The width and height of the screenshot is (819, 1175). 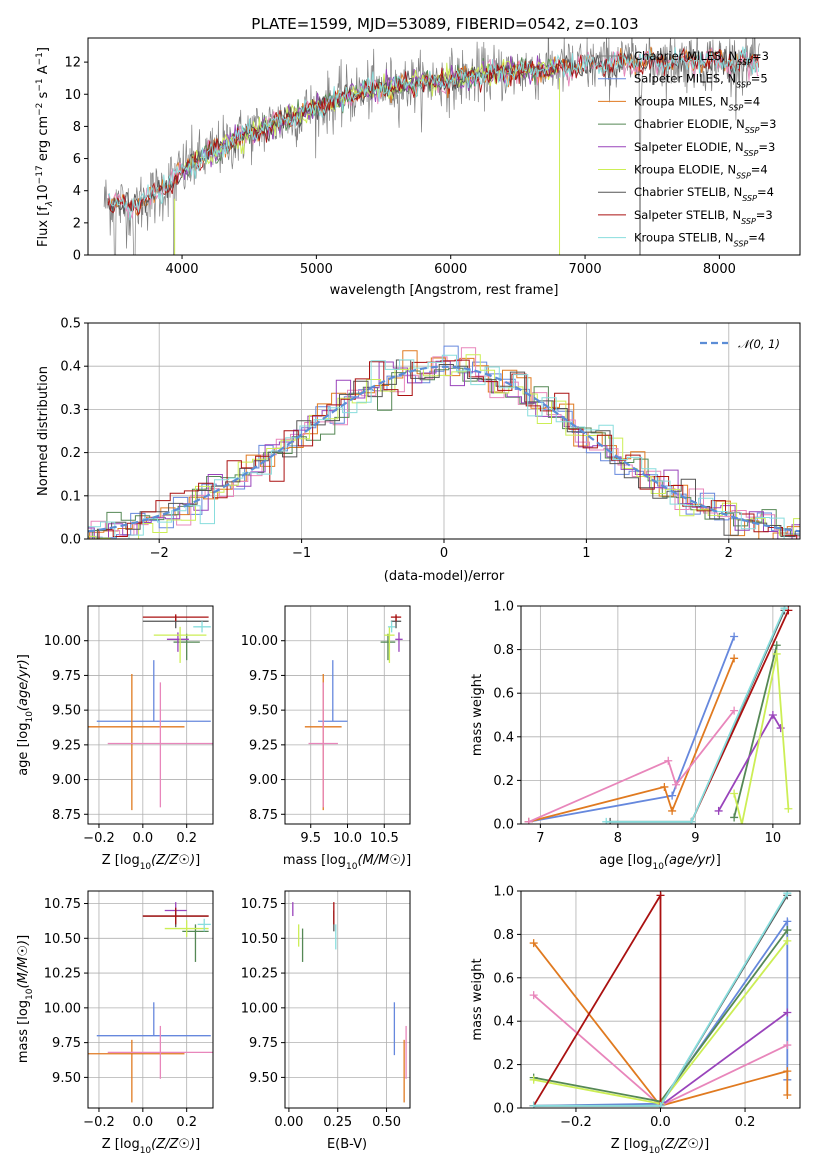 What do you see at coordinates (72, 63) in the screenshot?
I see `spectrum-ytick-label: 12` at bounding box center [72, 63].